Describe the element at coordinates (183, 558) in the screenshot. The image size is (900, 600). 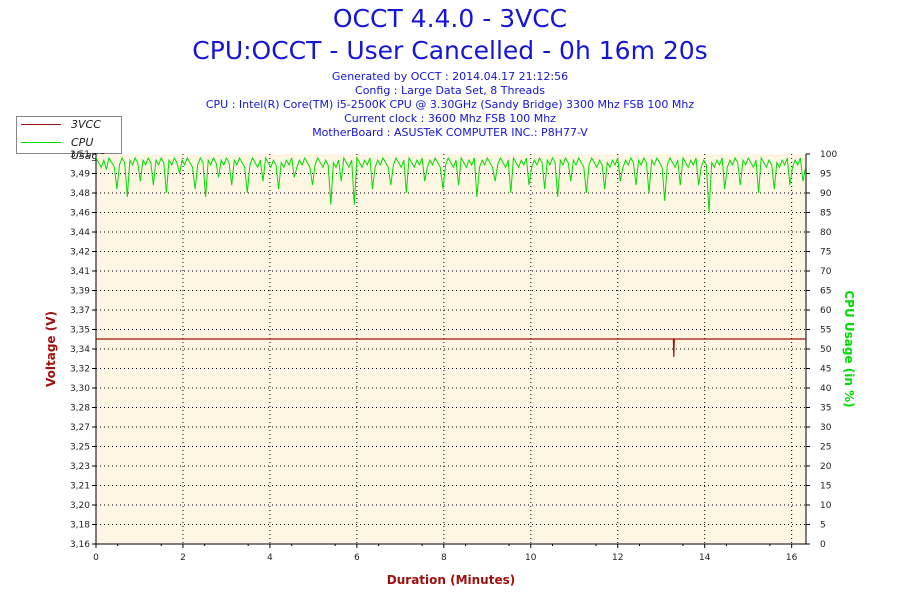
I see `x-tick-label: 2` at that location.